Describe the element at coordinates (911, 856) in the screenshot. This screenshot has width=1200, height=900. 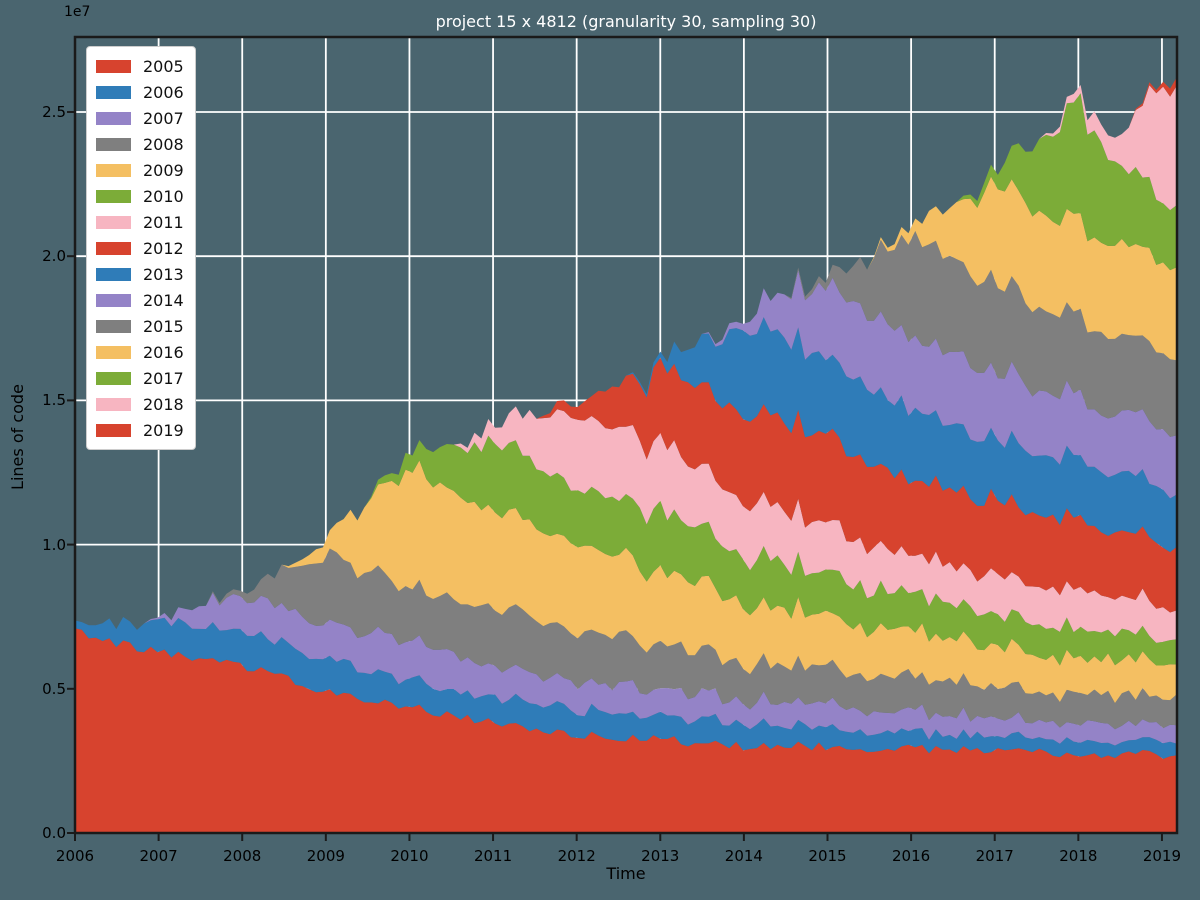
I see `x-tick-label: 2016` at that location.